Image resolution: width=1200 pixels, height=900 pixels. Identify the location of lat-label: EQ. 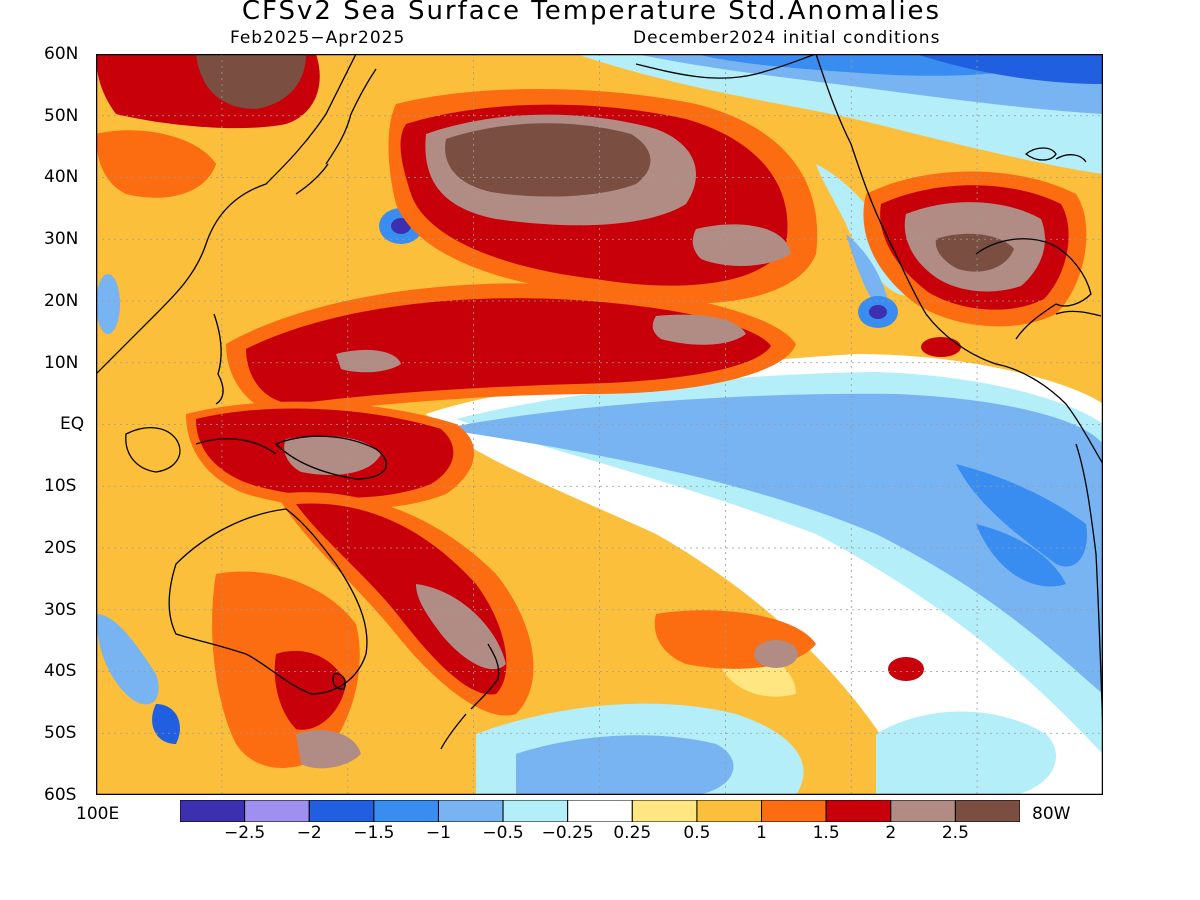
(72, 424).